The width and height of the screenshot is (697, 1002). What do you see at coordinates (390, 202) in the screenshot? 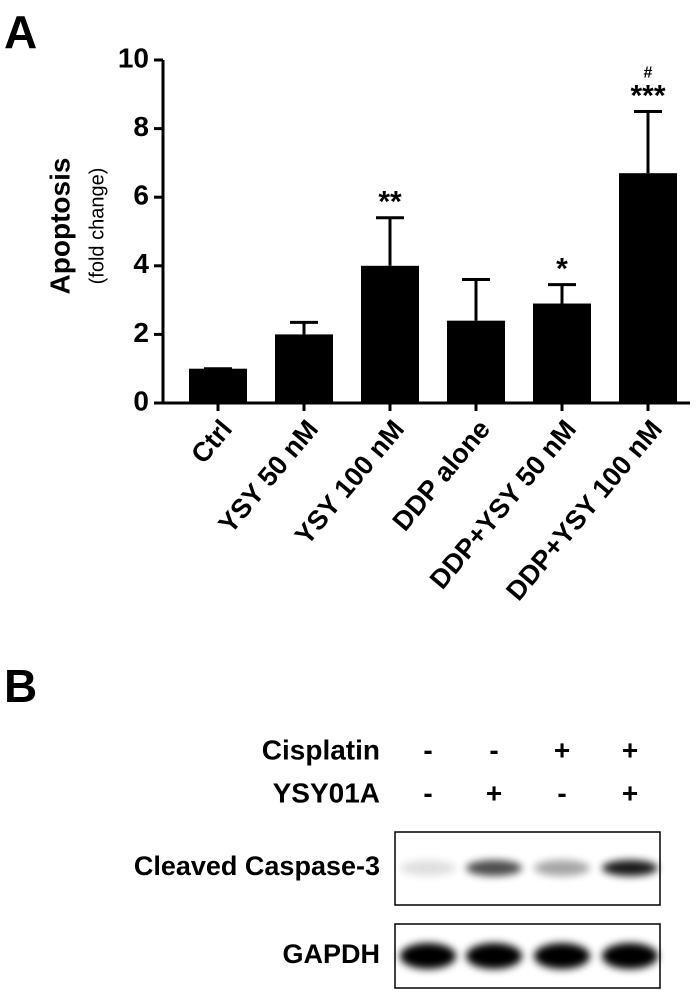
I see `significance-label: **` at bounding box center [390, 202].